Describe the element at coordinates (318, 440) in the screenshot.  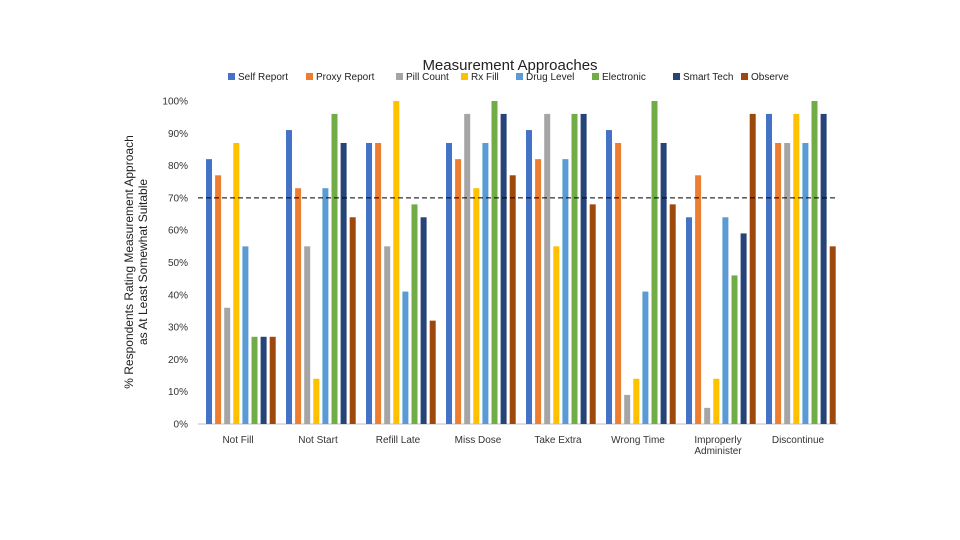
I see `x-tick-label: Not Start` at that location.